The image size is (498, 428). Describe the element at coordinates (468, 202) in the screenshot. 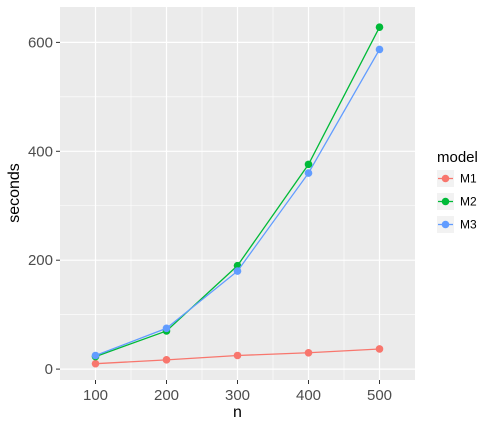

I see `legend-label: M2` at that location.